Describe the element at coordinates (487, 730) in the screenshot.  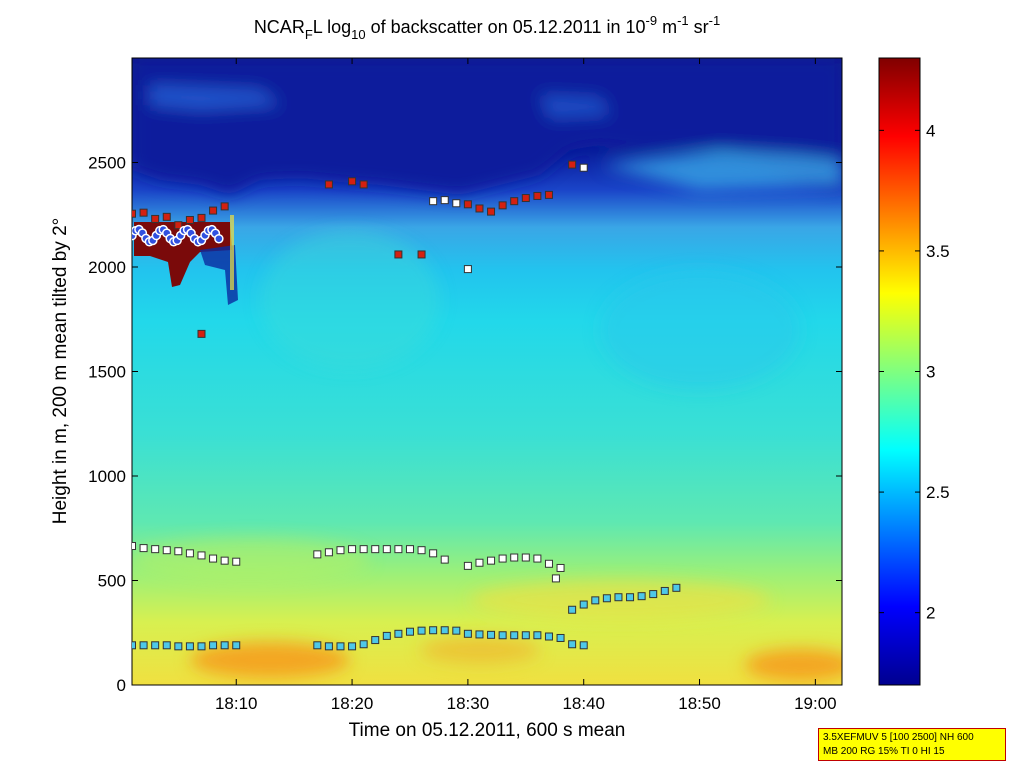
I see `x-axis-label: Time on 05.12.2011, 600 s mean` at that location.